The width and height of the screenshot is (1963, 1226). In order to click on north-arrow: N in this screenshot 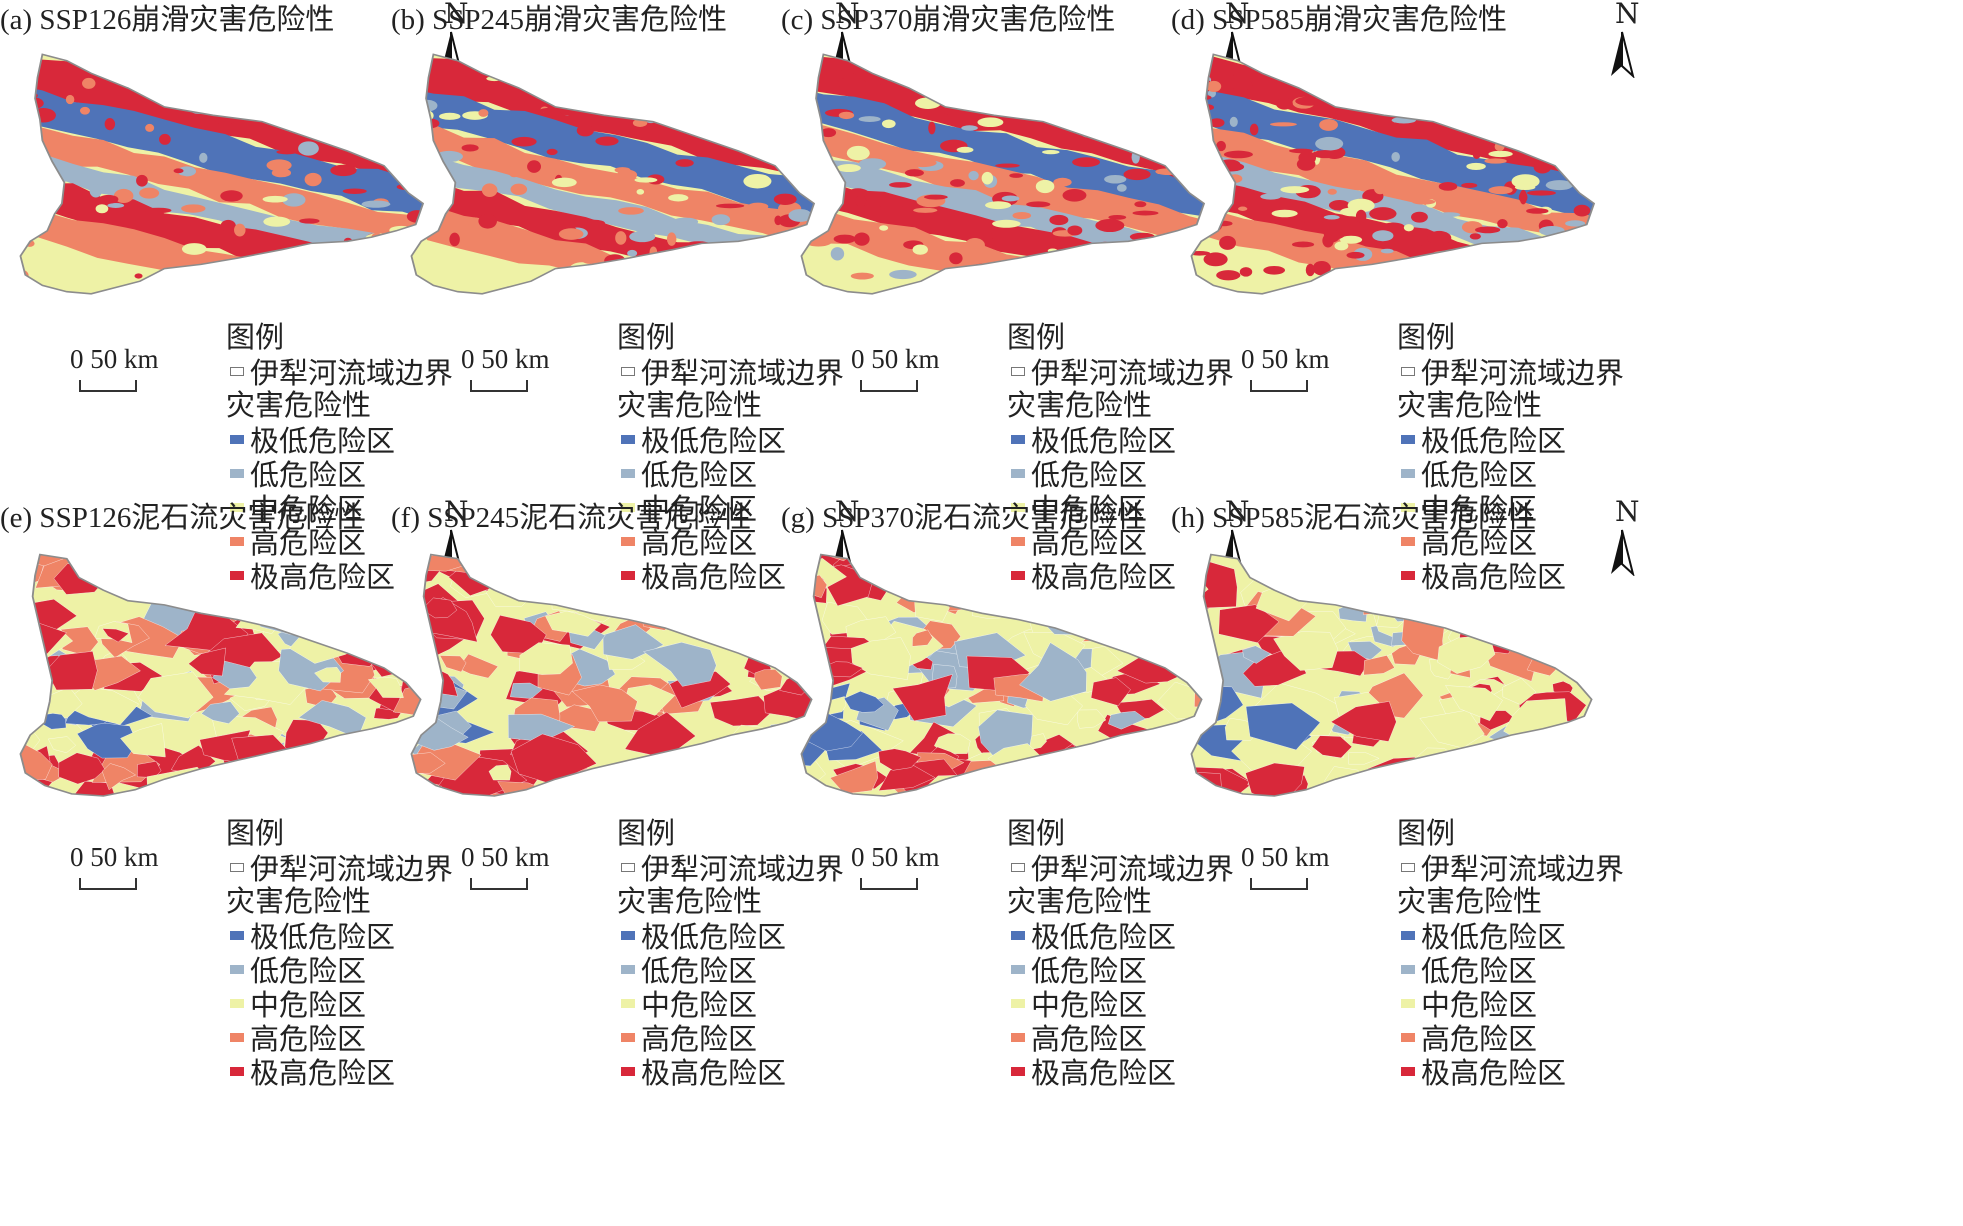, I will do `click(1627, 39)`.